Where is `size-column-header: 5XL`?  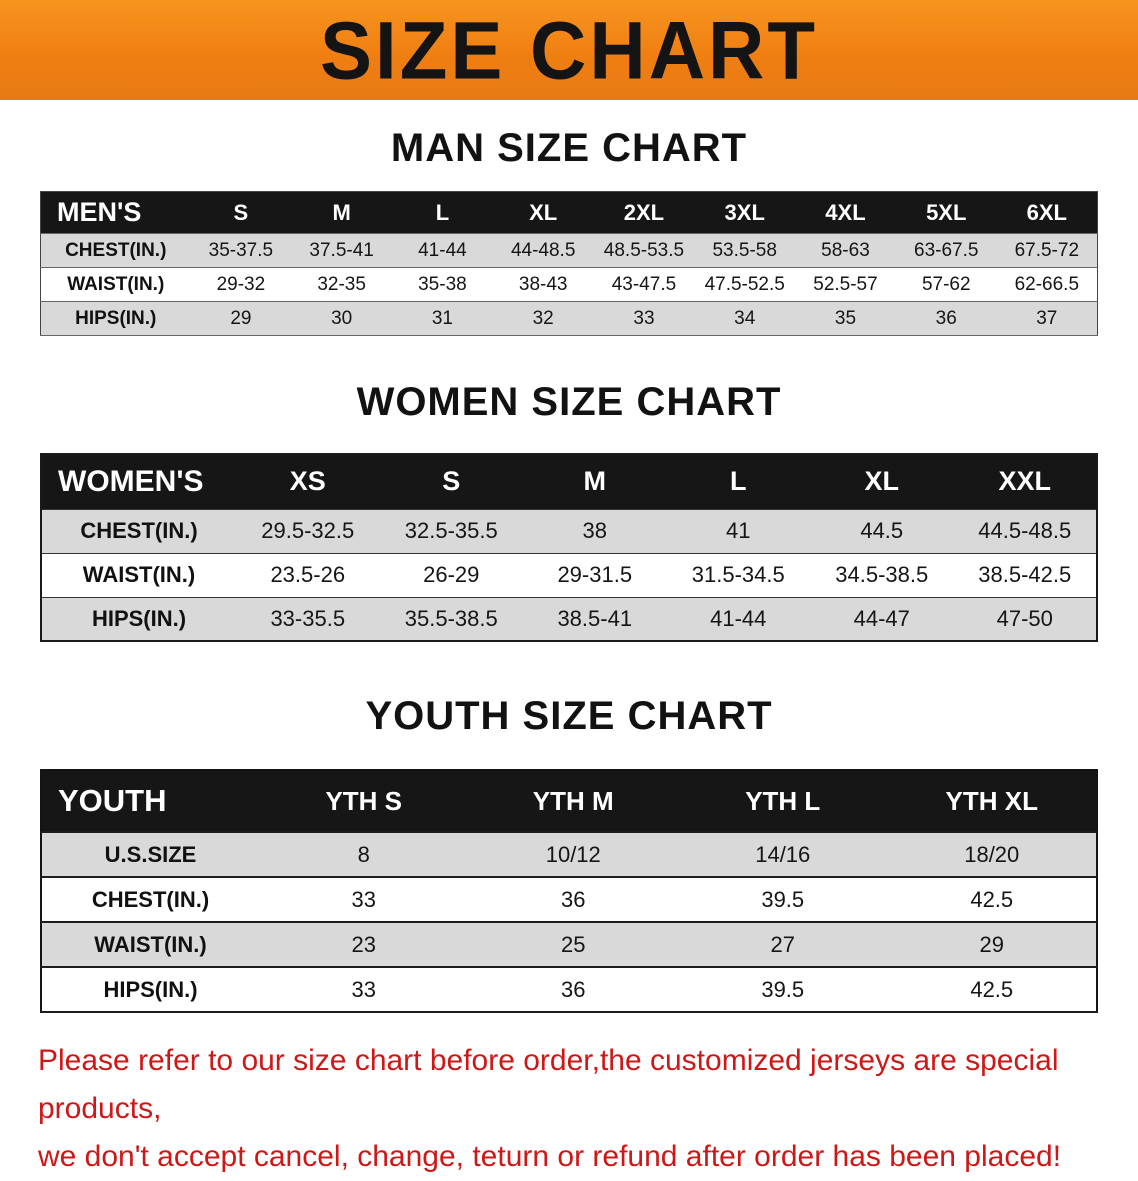 size-column-header: 5XL is located at coordinates (946, 212).